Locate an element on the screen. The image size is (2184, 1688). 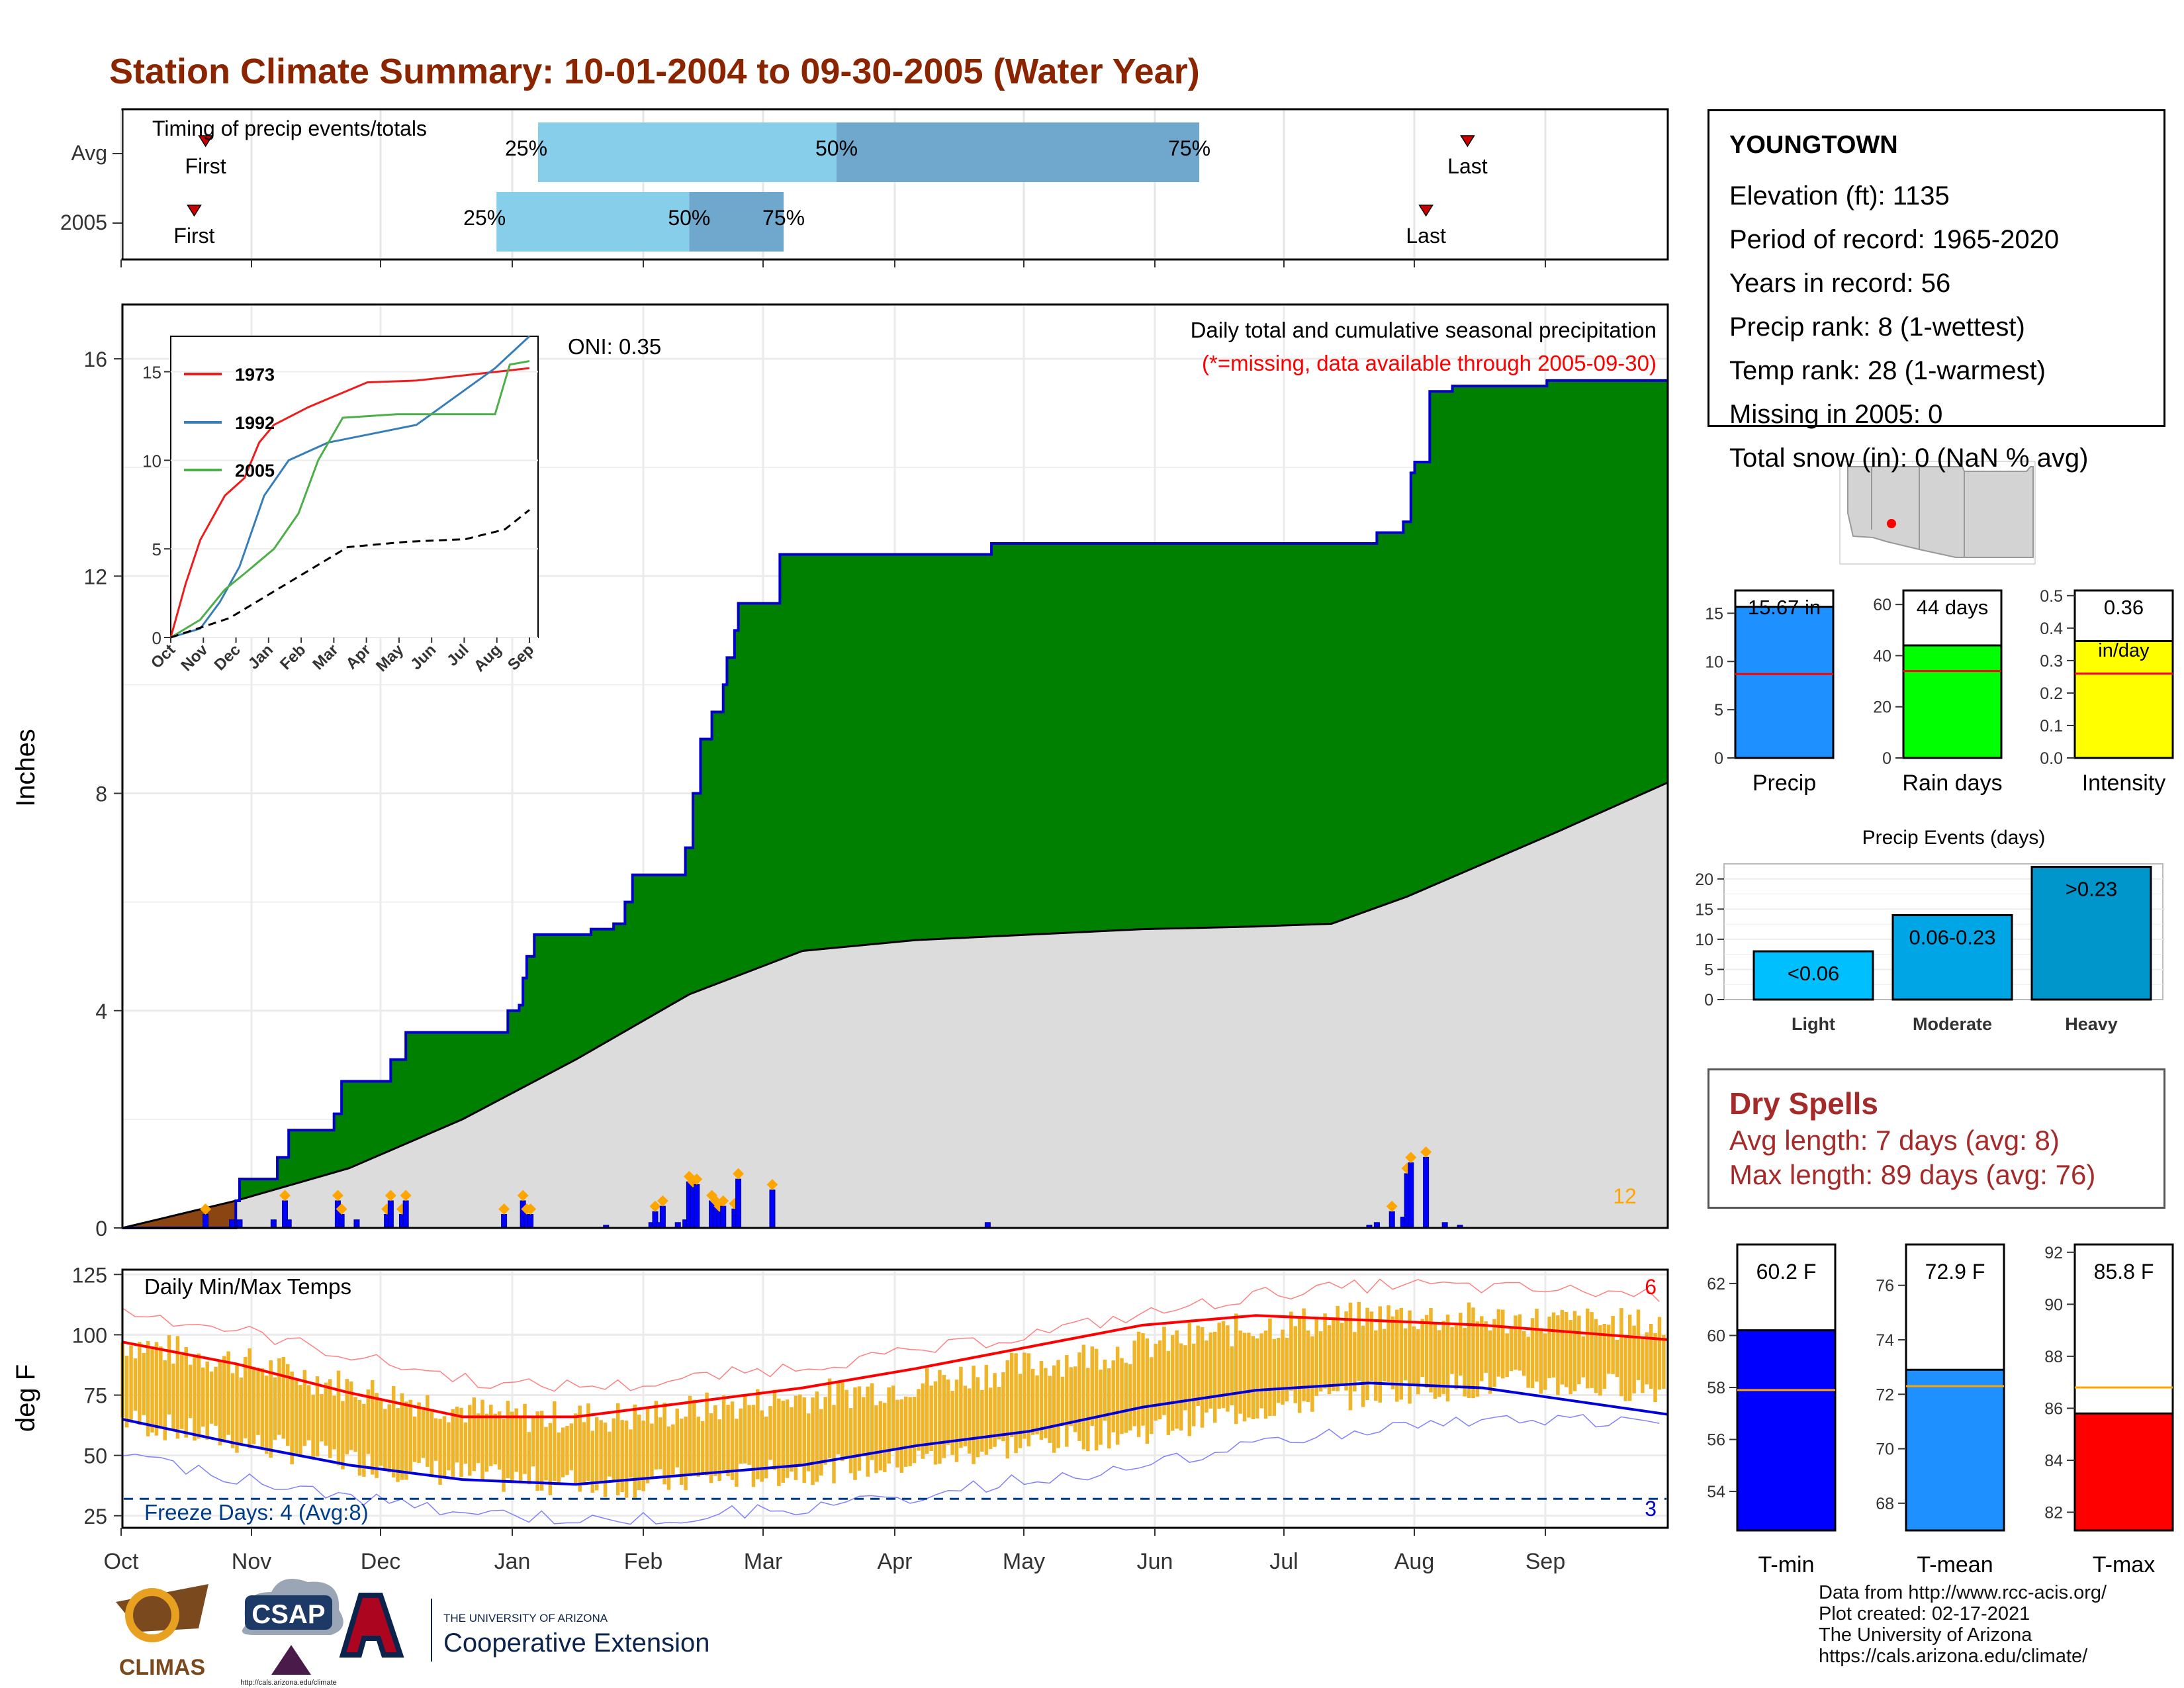
inset-ytick-label: 0 is located at coordinates (156, 638).